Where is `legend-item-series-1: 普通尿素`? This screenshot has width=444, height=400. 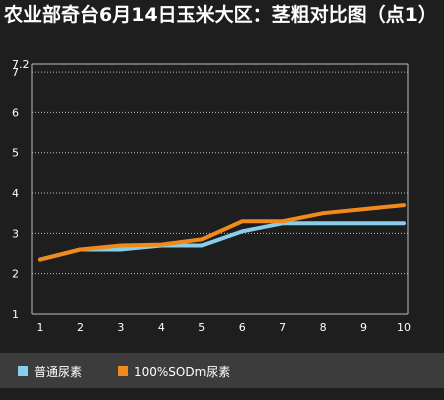
legend-item-series-1: 普通尿素 is located at coordinates (50, 371).